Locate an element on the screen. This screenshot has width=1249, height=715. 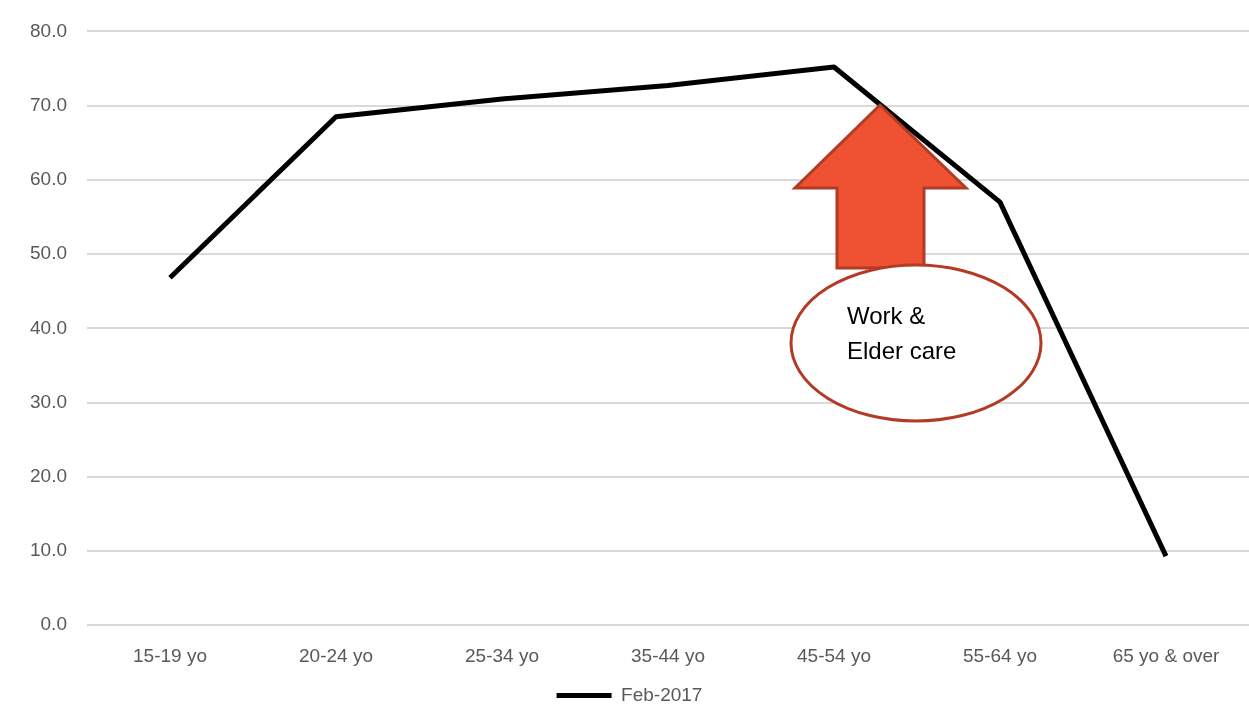
y-tick-label: 60.0 is located at coordinates (48, 179).